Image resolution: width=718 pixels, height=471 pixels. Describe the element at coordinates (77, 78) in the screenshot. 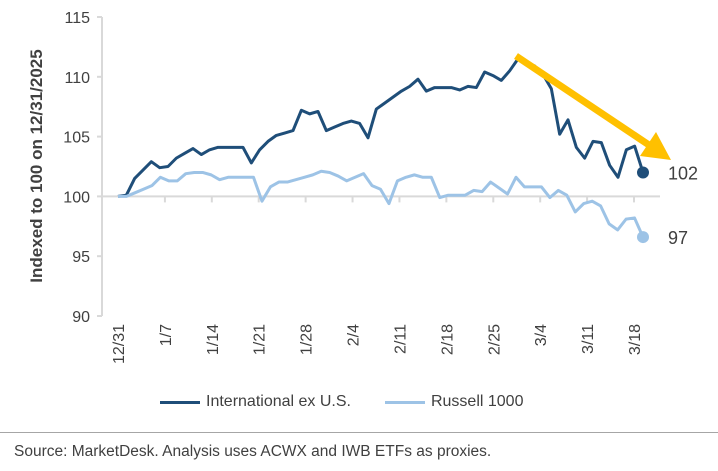

I see `y-tick-label: 110` at that location.